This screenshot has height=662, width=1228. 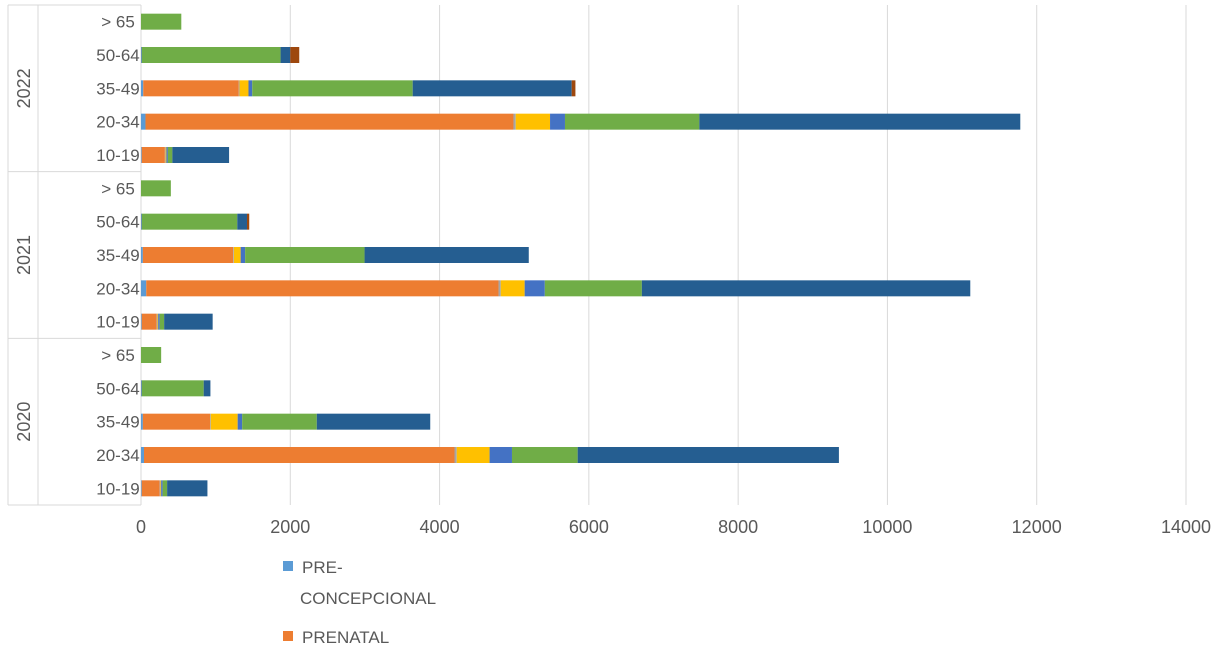 What do you see at coordinates (589, 527) in the screenshot?
I see `x-tick-label: 6000` at bounding box center [589, 527].